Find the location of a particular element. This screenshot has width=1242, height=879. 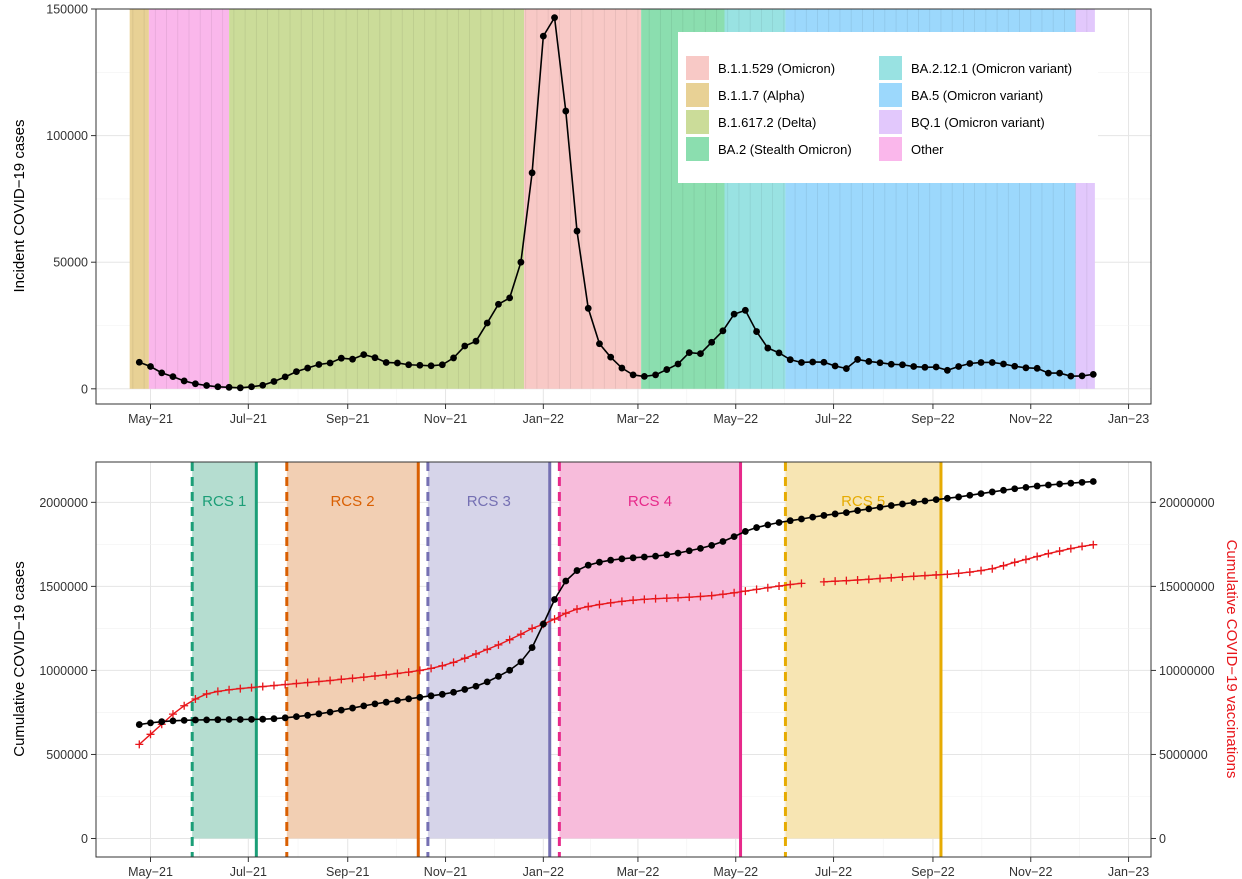

legend-key is located at coordinates (890, 95).